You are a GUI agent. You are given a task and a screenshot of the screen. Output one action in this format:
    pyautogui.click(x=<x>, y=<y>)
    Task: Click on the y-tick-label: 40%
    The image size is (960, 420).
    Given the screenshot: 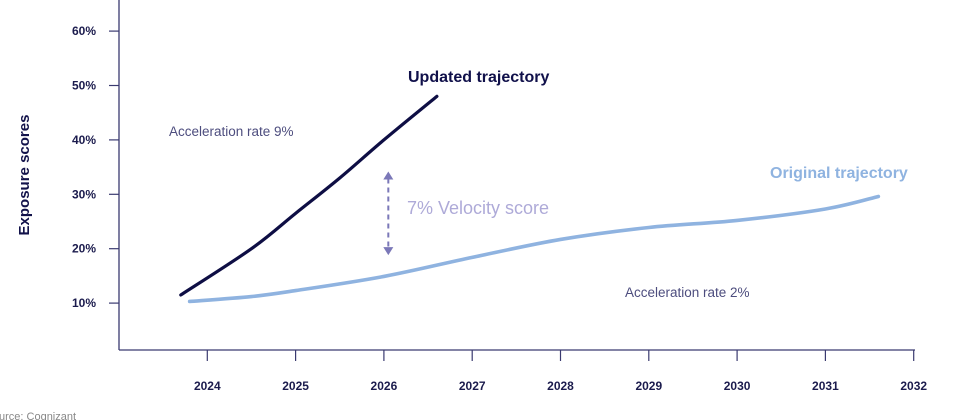 What is the action you would take?
    pyautogui.click(x=84, y=140)
    